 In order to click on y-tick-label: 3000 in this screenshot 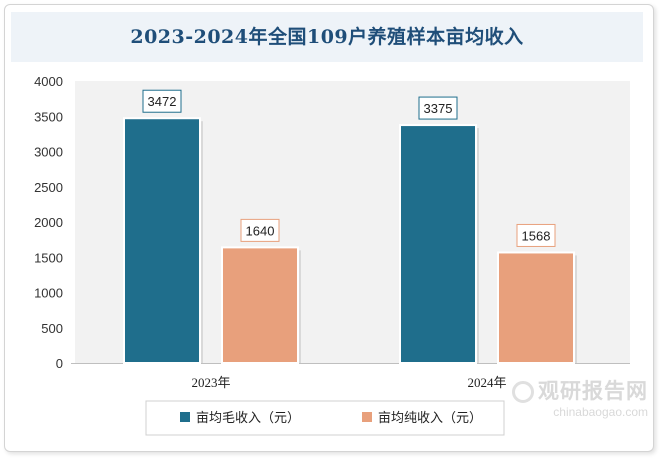, I will do `click(48, 152)`.